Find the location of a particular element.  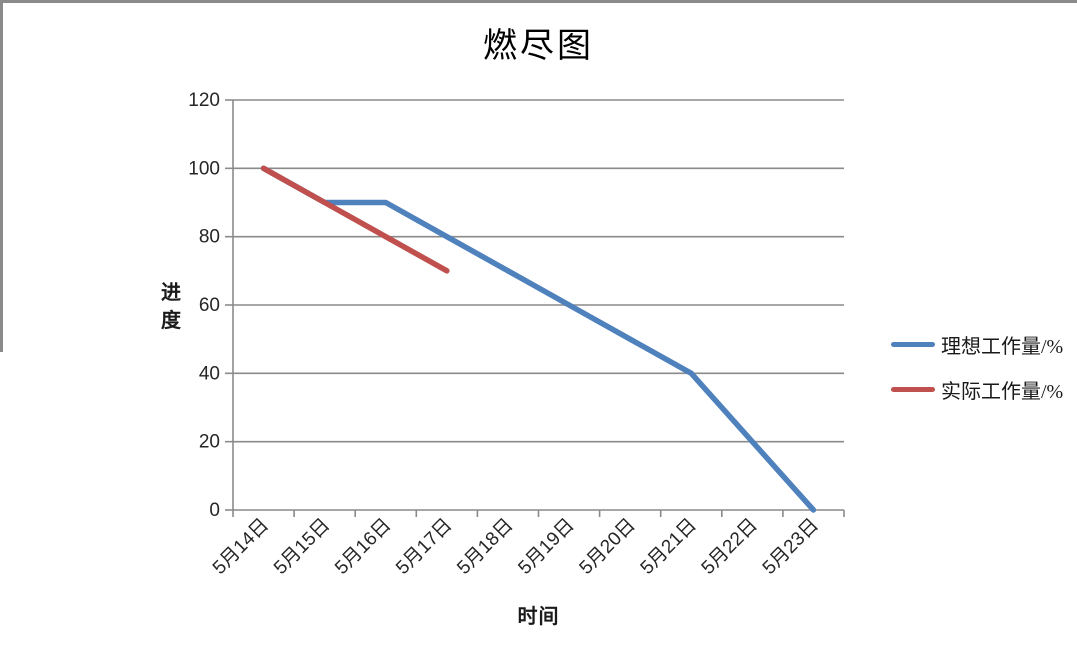

actual-series-line-swatch is located at coordinates (913, 389).